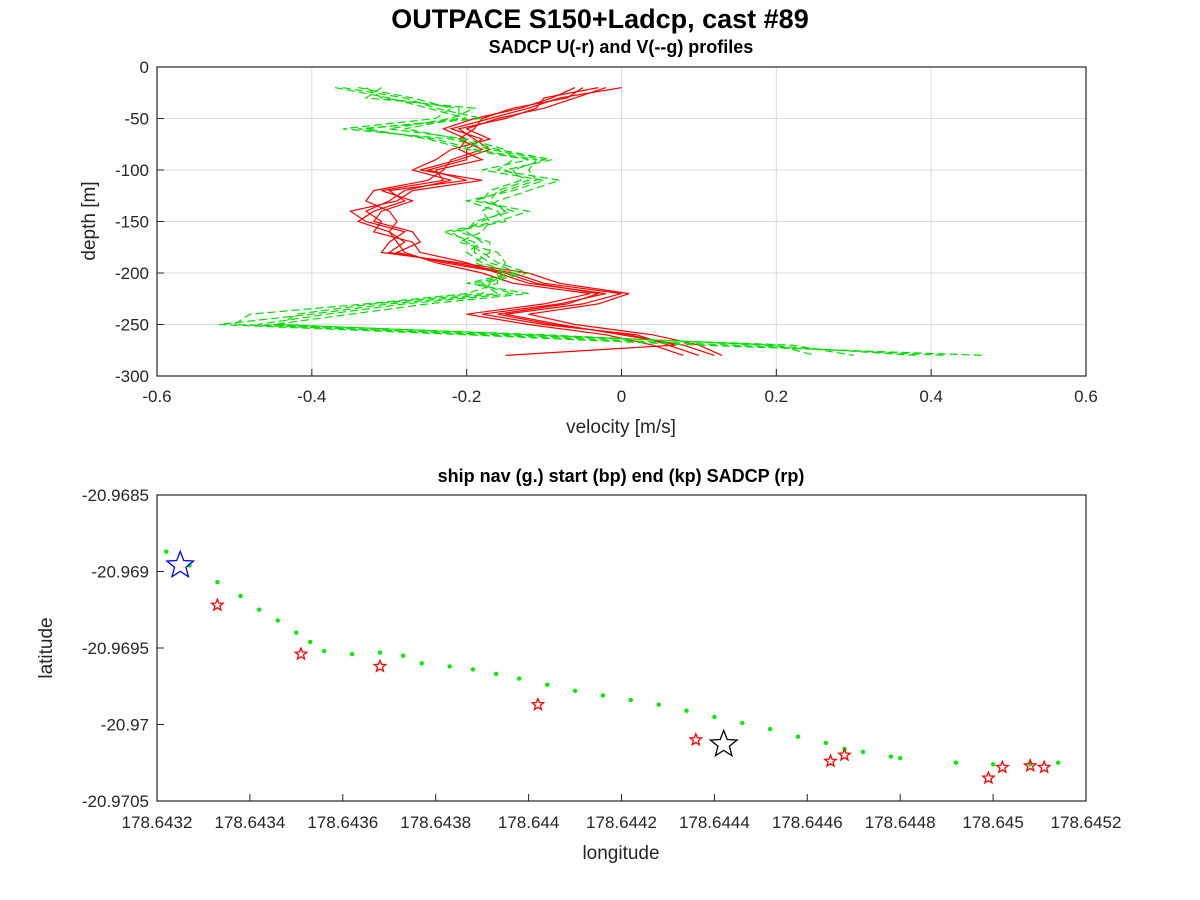  What do you see at coordinates (132, 376) in the screenshot?
I see `profile-y-tick-label: -300` at bounding box center [132, 376].